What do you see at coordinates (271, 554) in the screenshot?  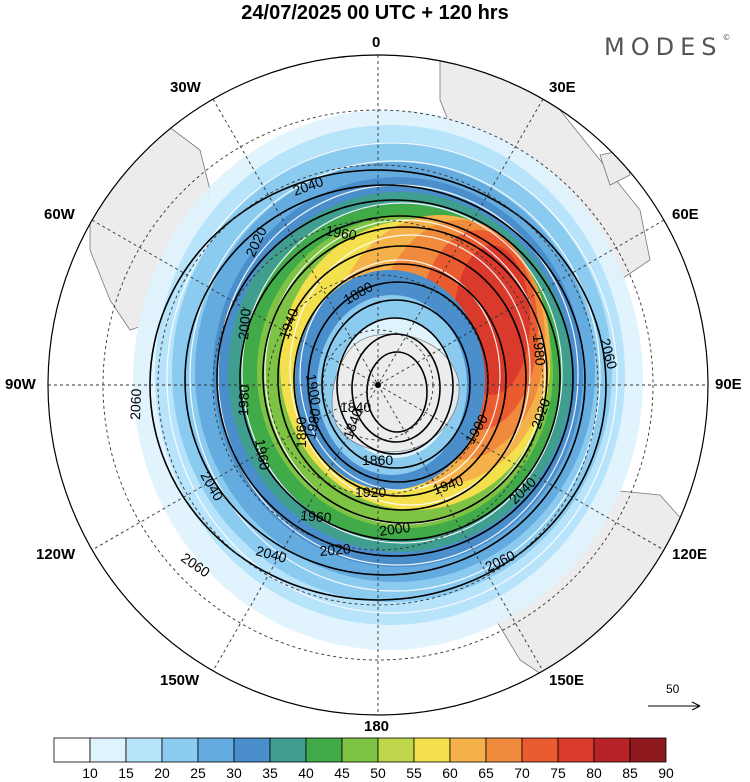 I see `contour-label: 2040` at bounding box center [271, 554].